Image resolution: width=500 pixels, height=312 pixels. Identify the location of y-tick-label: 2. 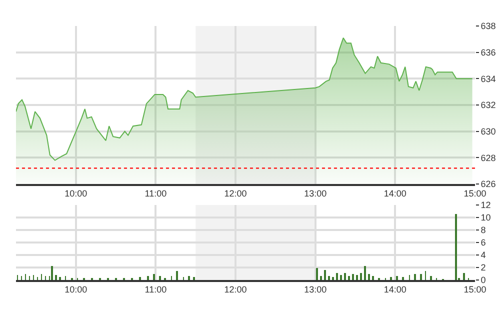
(483, 267).